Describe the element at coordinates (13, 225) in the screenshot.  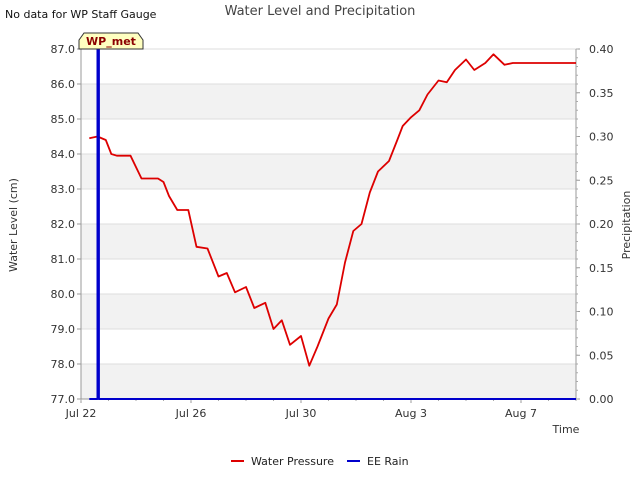
I see `y-axis-label-left: Water Level (cm)` at that location.